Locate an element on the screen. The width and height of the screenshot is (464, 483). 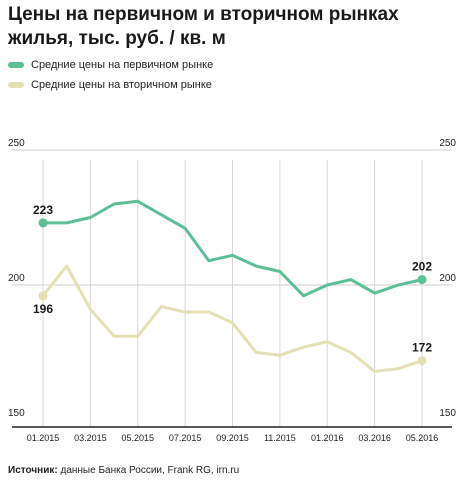
x-tick-label: 07.2015 is located at coordinates (185, 438).